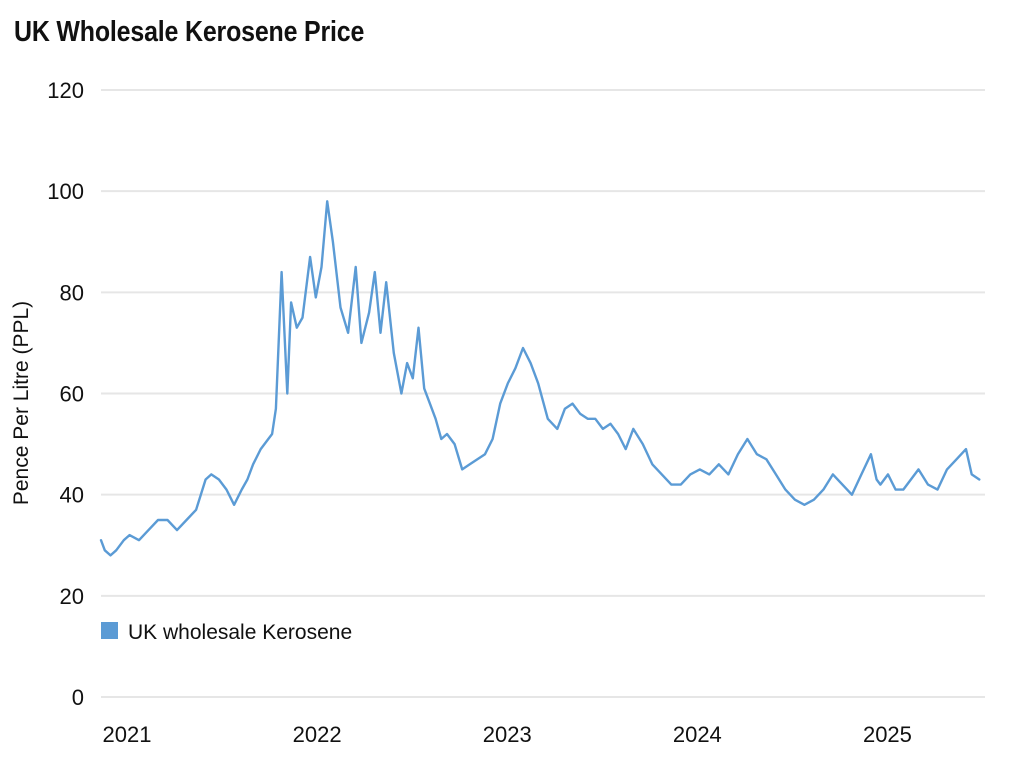 This screenshot has height=776, width=1024. I want to click on legend-label: UK wholesale Kerosene, so click(240, 632).